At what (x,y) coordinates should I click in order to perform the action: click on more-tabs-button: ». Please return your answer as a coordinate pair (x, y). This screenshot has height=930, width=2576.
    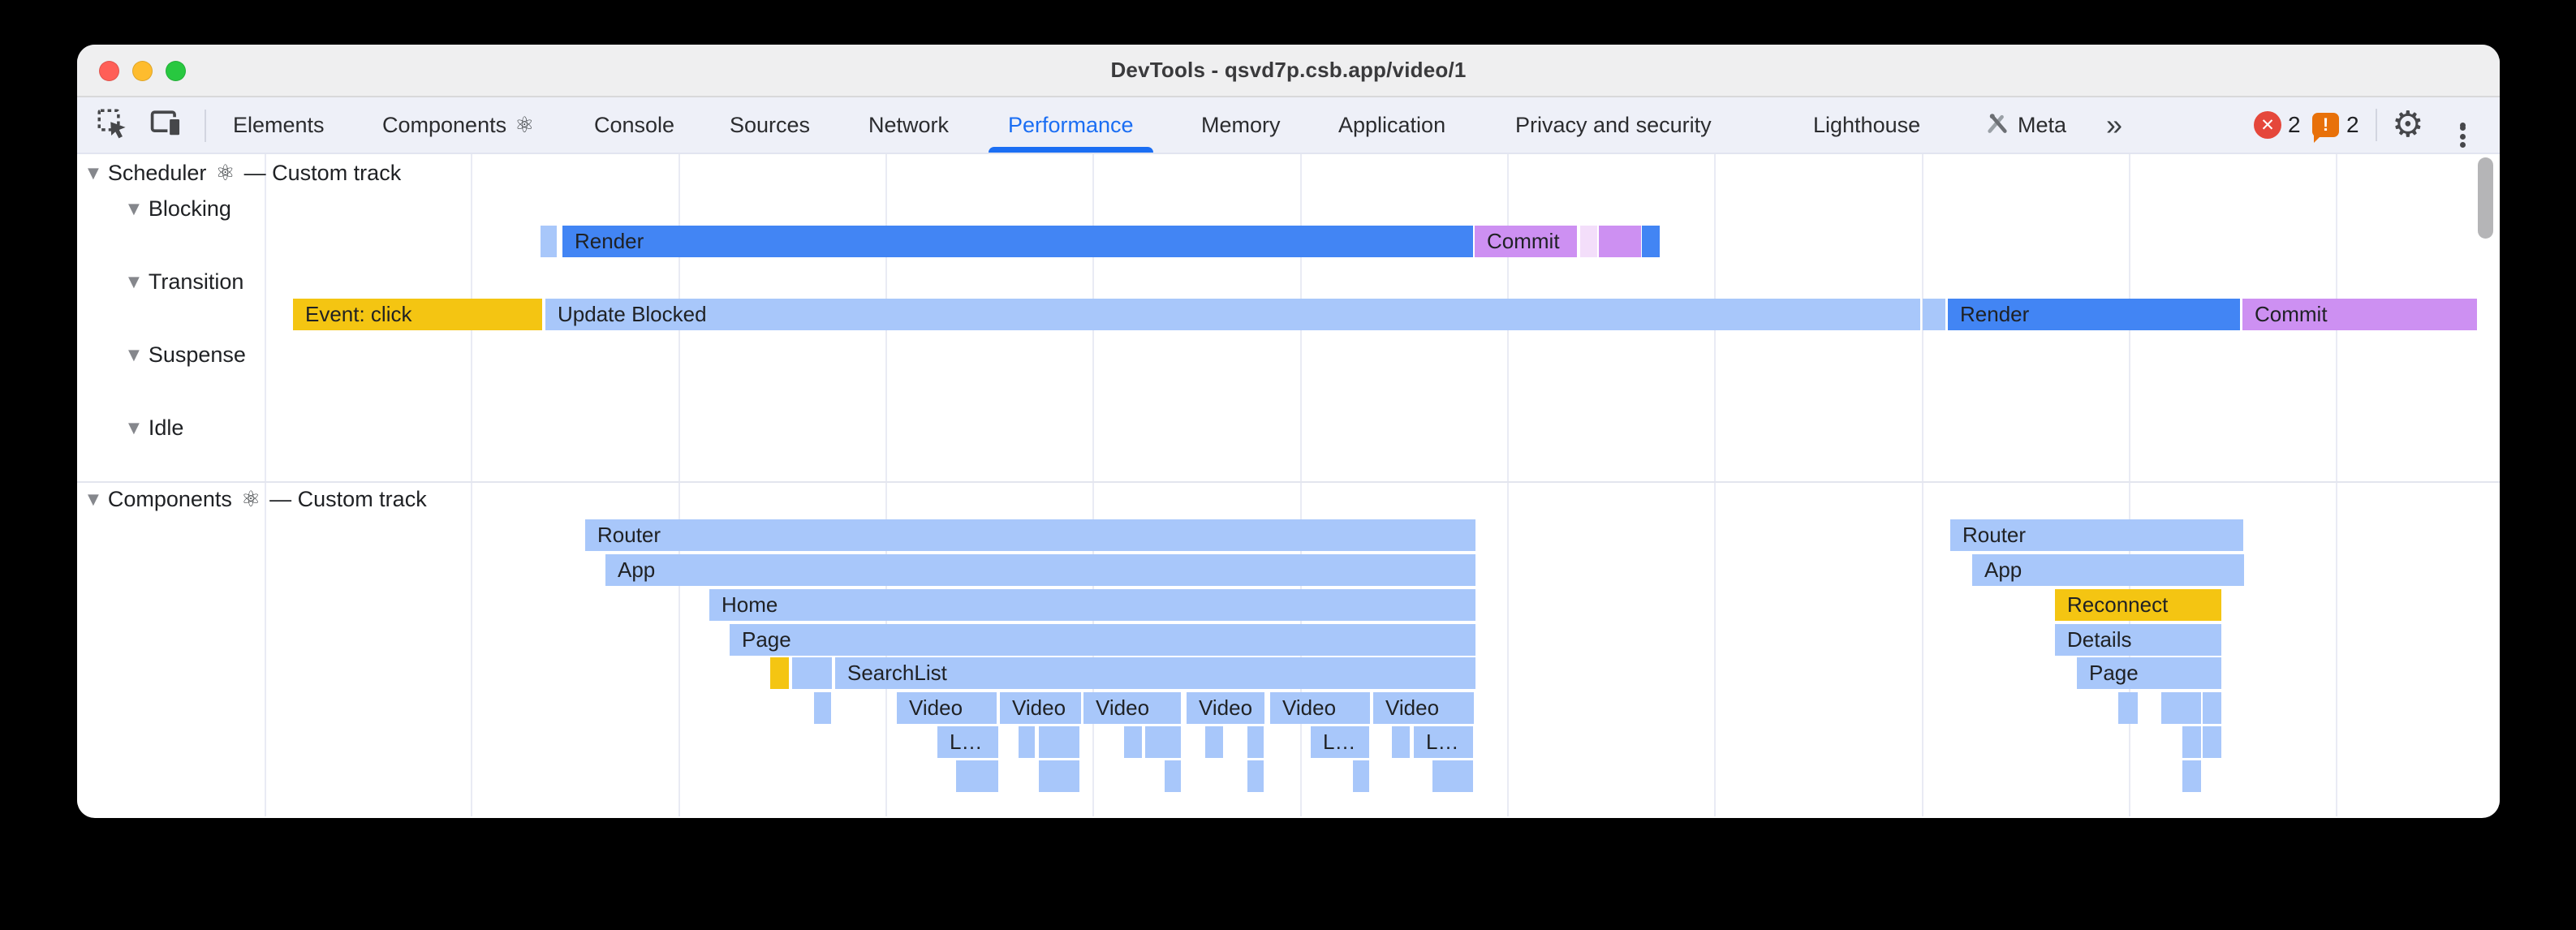
    Looking at the image, I should click on (2115, 124).